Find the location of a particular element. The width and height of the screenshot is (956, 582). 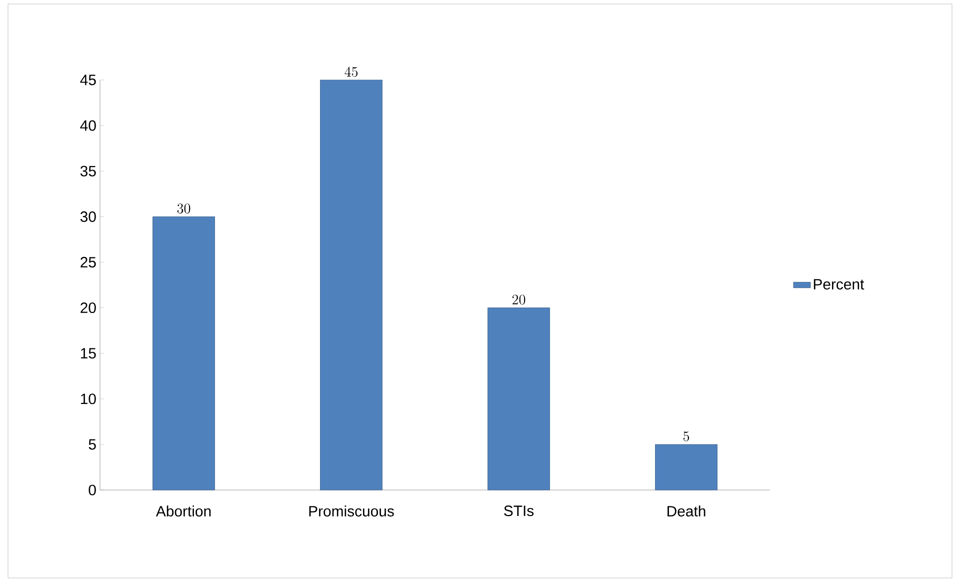

x-tick-label: Abortion is located at coordinates (183, 511).